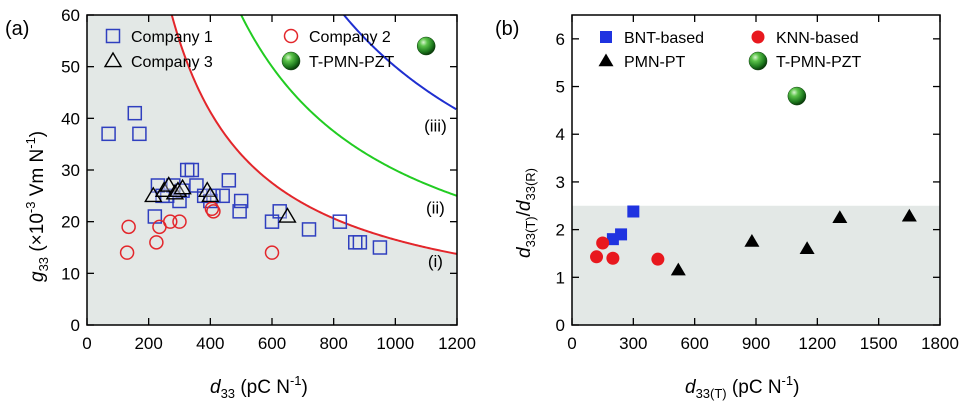  Describe the element at coordinates (435, 125) in the screenshot. I see `panel-a-curve-label-3: (iii)` at that location.